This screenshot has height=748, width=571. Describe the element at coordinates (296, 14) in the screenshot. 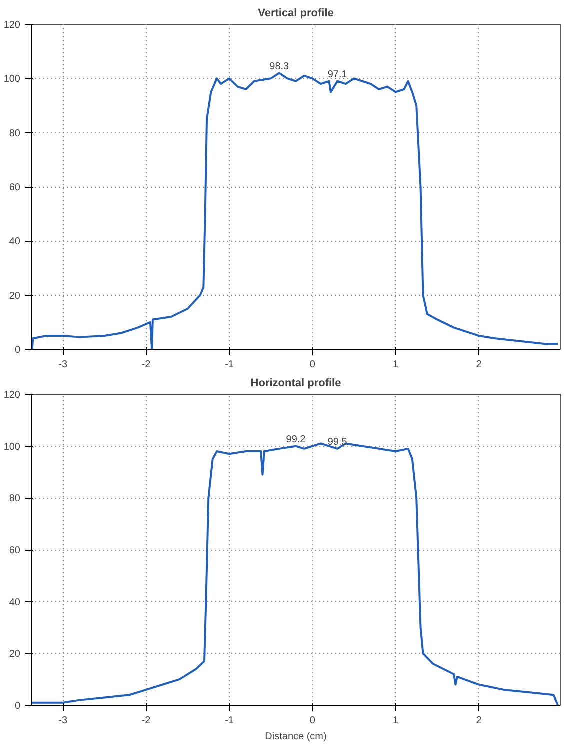

I see `chart-title: Vertical profile` at that location.